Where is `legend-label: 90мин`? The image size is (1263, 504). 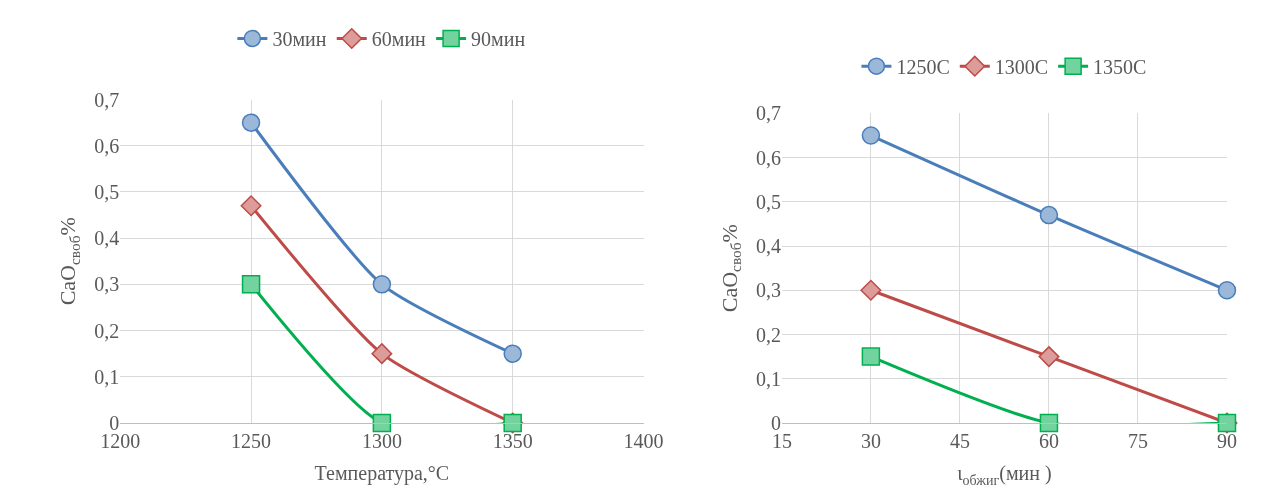
legend-label: 90мин is located at coordinates (498, 39).